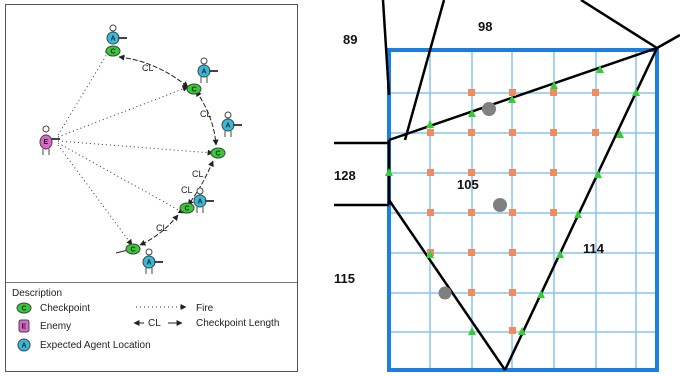  I want to click on fire-lines, so click(135, 147).